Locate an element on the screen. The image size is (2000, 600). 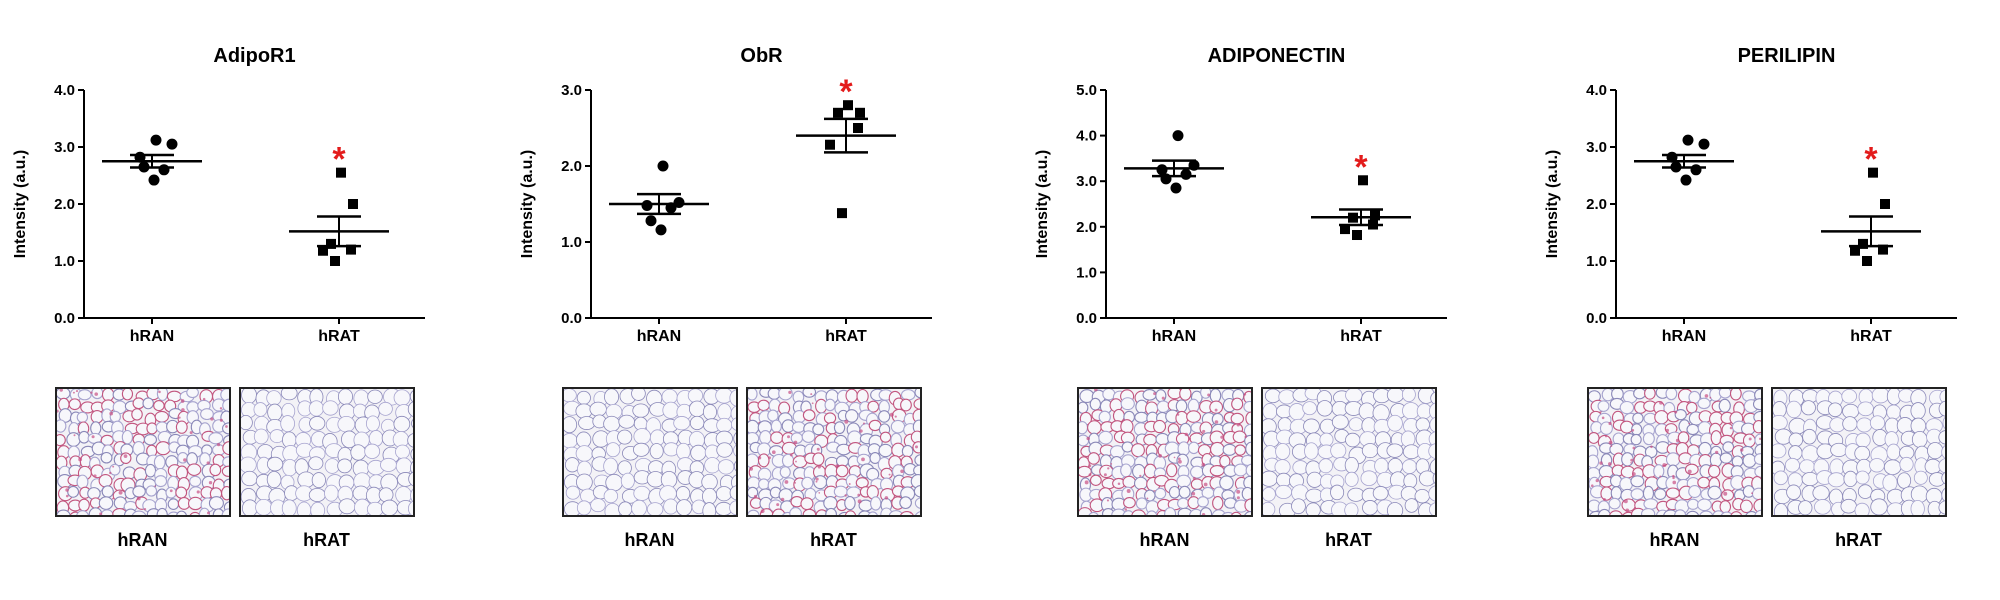
chart-title: AdipoR1 is located at coordinates (254, 56).